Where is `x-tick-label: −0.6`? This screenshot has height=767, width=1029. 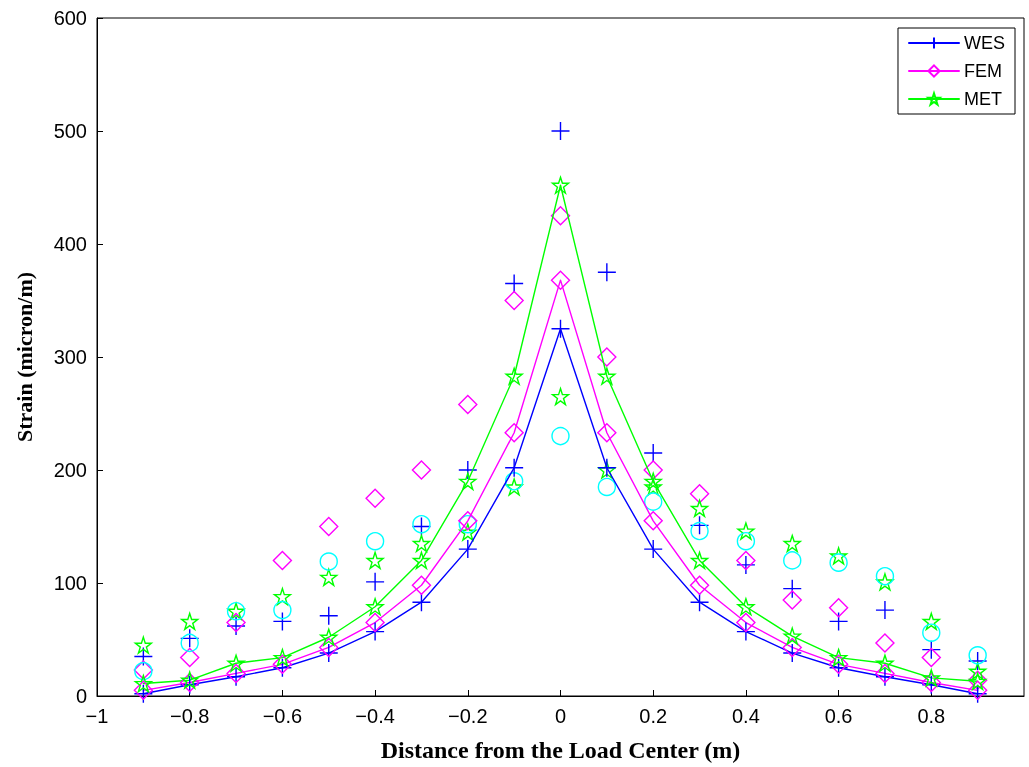 x-tick-label: −0.6 is located at coordinates (282, 716).